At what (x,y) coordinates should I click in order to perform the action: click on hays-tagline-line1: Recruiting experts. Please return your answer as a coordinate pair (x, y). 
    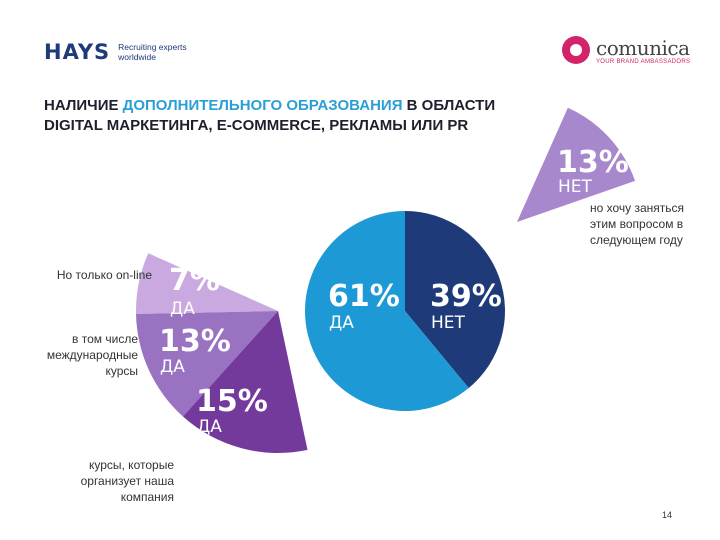
    Looking at the image, I should click on (152, 47).